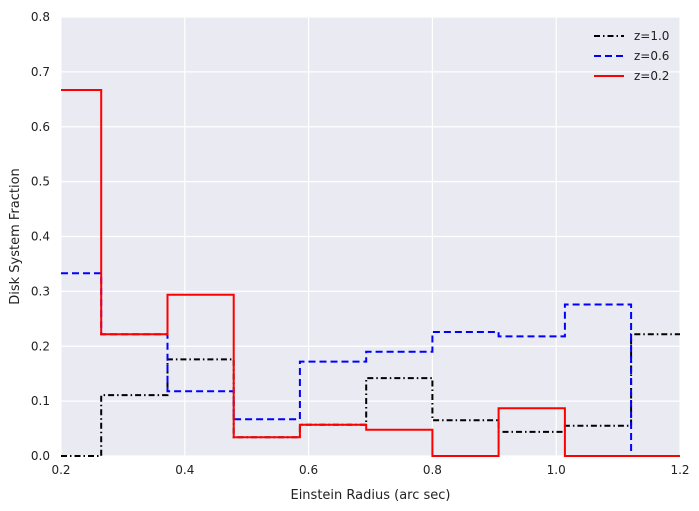 The width and height of the screenshot is (699, 511). What do you see at coordinates (40, 401) in the screenshot?
I see `y-tick-label: 0.1` at bounding box center [40, 401].